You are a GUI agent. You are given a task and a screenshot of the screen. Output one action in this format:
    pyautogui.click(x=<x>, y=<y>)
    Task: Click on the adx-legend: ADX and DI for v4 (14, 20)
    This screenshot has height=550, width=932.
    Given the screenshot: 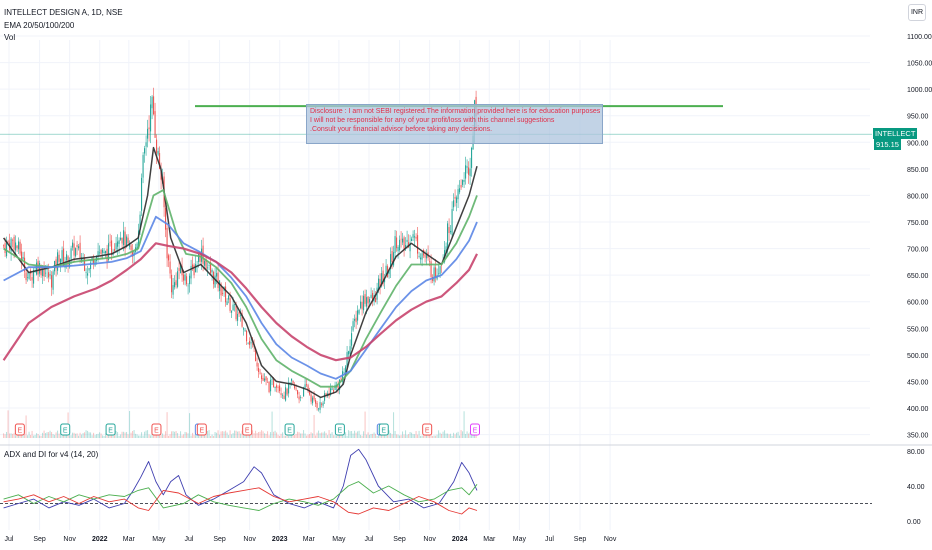 What is the action you would take?
    pyautogui.click(x=51, y=454)
    